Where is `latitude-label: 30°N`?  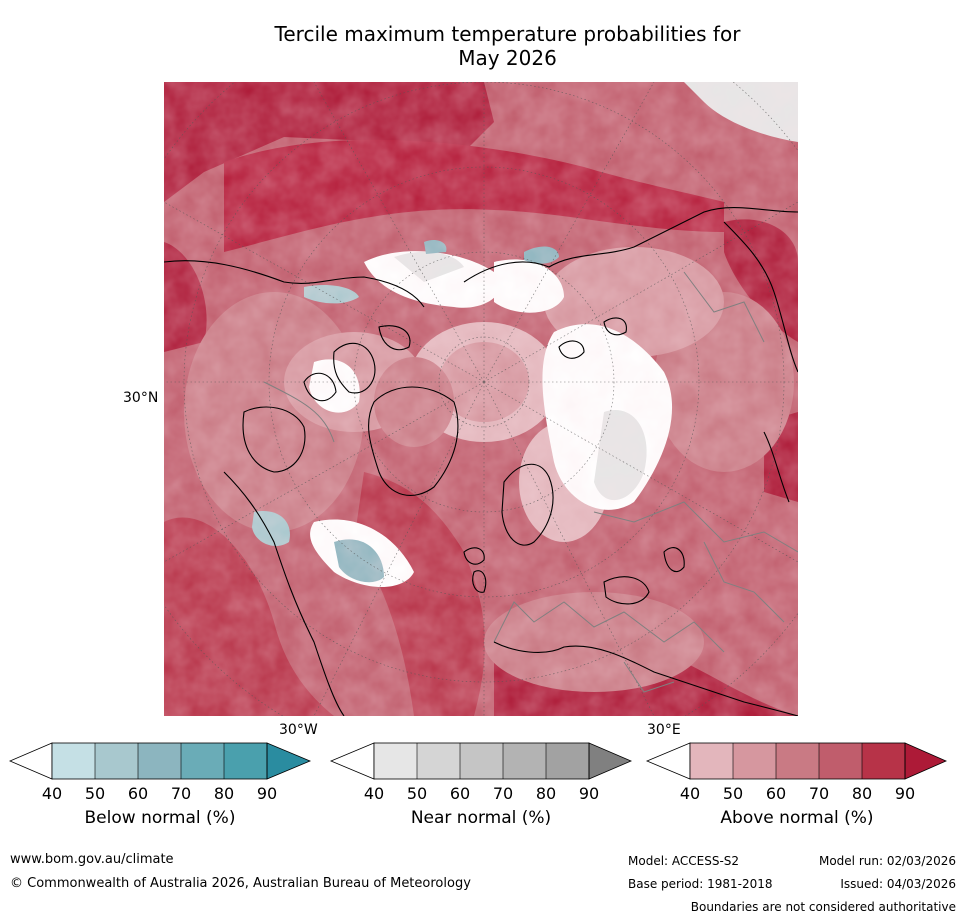
latitude-label: 30°N is located at coordinates (141, 398).